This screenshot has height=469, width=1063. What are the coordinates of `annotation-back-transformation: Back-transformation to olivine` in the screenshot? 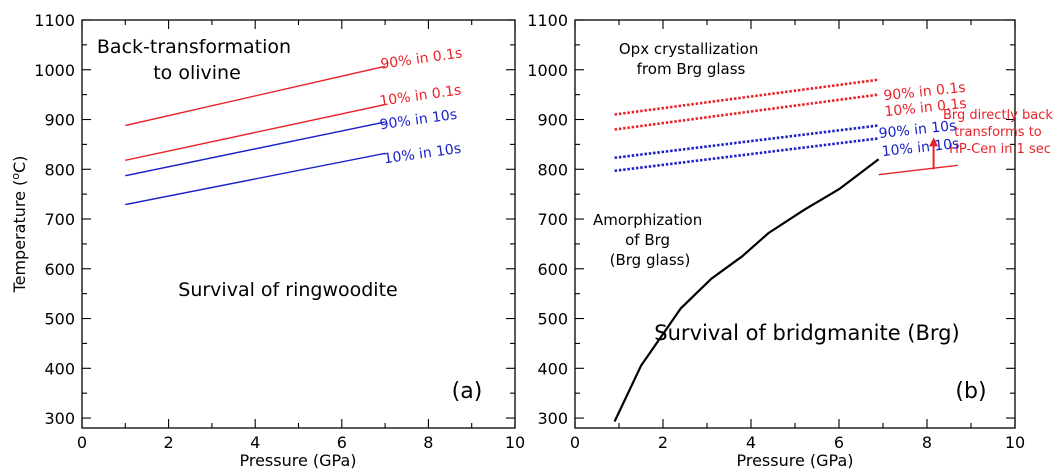 It's located at (197, 60).